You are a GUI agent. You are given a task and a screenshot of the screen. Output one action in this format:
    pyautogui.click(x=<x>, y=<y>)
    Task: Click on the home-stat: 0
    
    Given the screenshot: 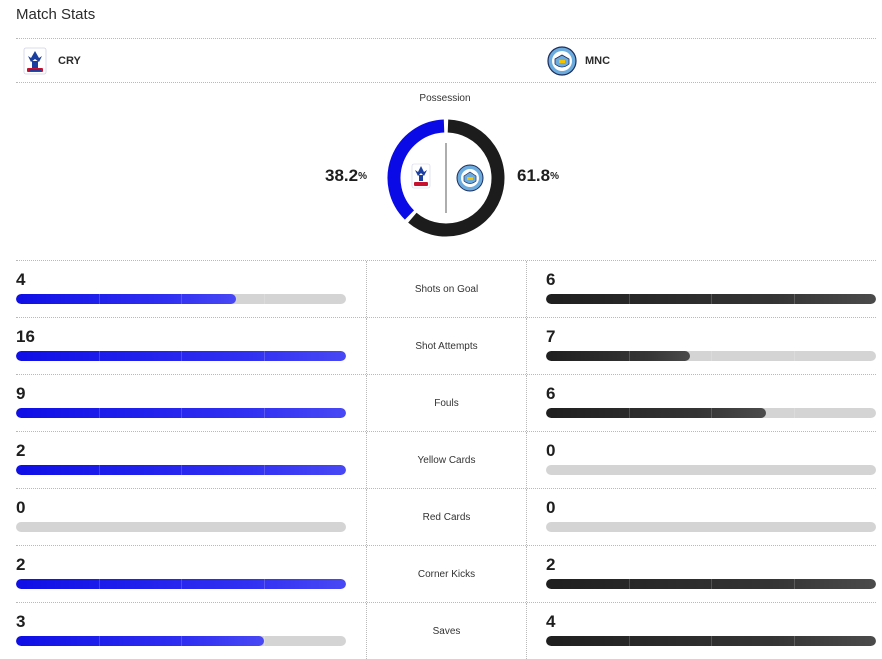 What is the action you would take?
    pyautogui.click(x=181, y=517)
    